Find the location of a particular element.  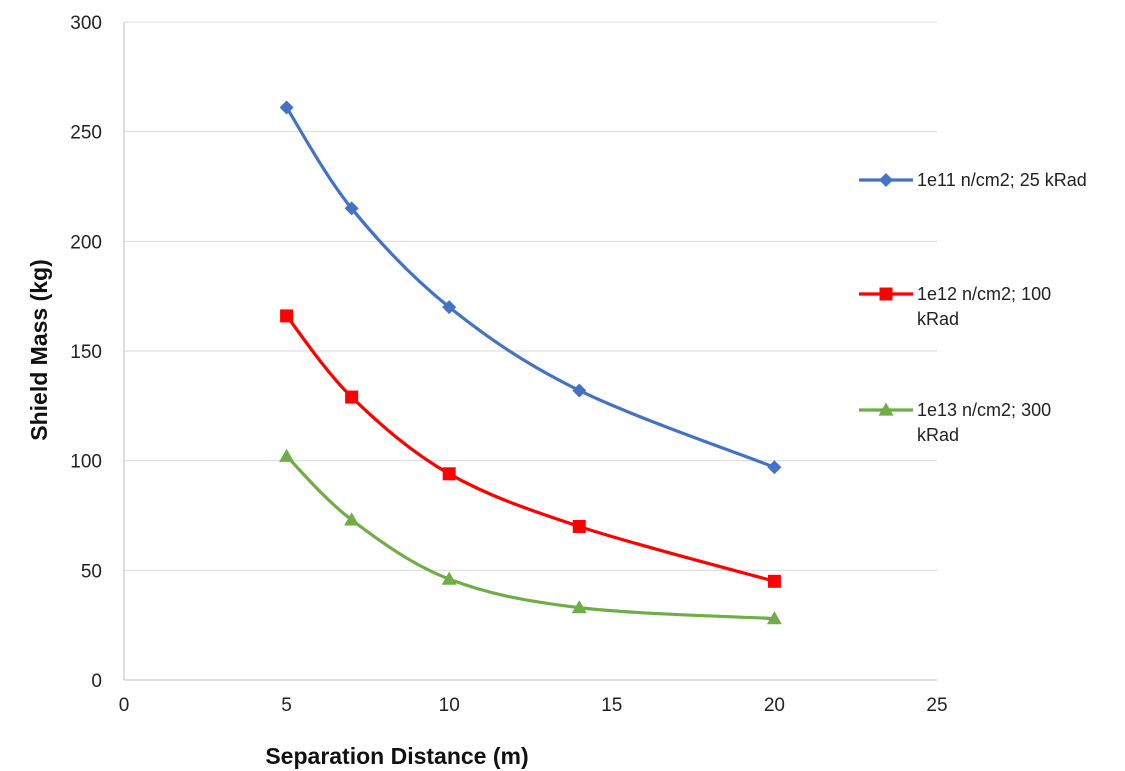

legend-entry-3: 1e13 n/cm2; 300 kRad is located at coordinates (955, 422).